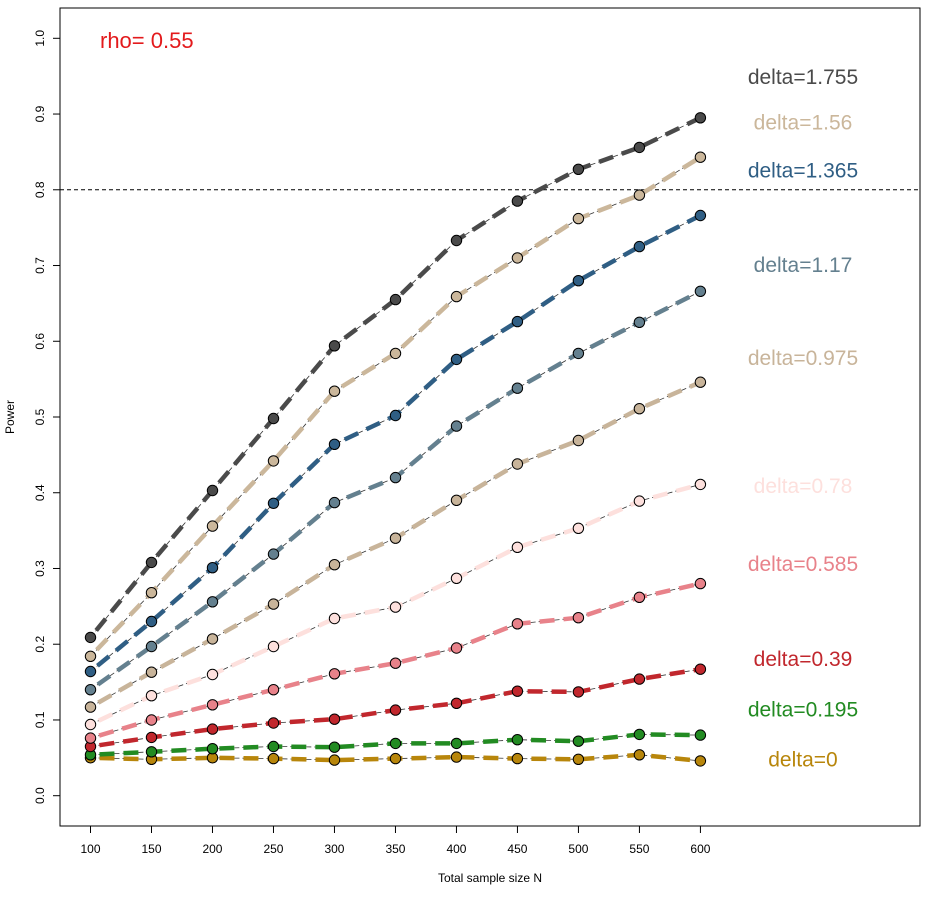 The width and height of the screenshot is (930, 900). I want to click on x-tick-label: 600, so click(700, 849).